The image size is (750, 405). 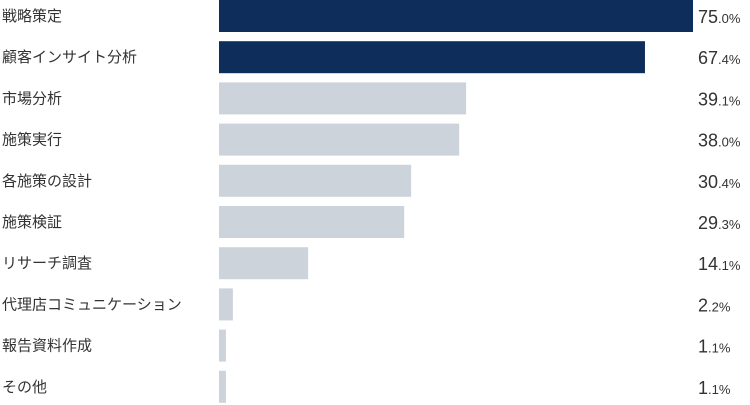 What do you see at coordinates (708, 264) in the screenshot?
I see `value-label-integer: 14` at bounding box center [708, 264].